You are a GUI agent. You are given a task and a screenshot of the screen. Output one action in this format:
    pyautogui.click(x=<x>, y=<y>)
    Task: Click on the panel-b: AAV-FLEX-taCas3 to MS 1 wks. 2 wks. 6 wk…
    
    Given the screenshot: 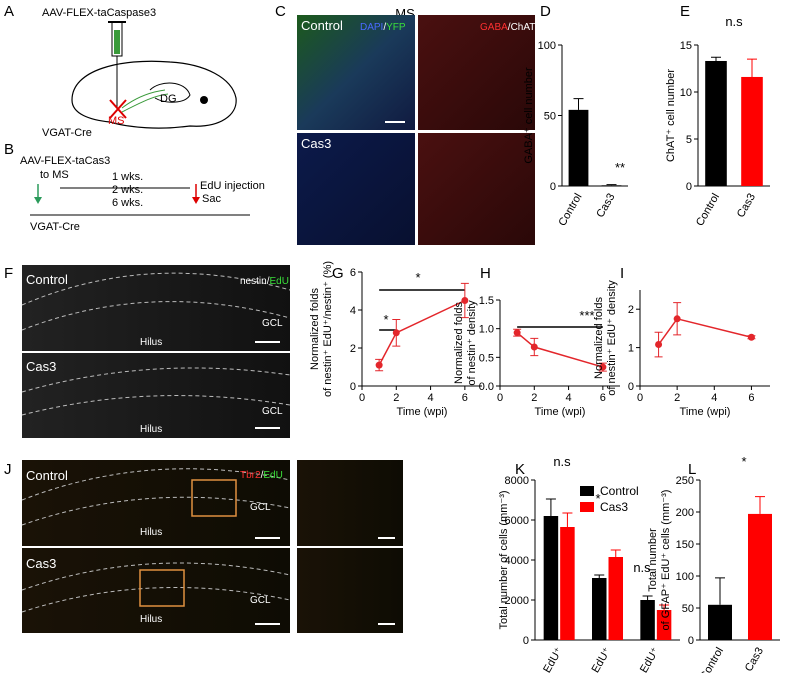 What is the action you would take?
    pyautogui.click(x=142, y=194)
    